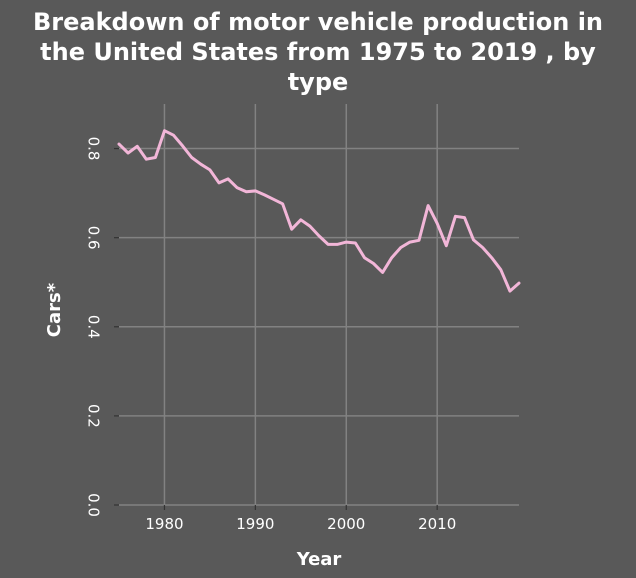 This screenshot has width=636, height=578. What do you see at coordinates (94, 505) in the screenshot?
I see `y-tick-label: 0.0` at bounding box center [94, 505].